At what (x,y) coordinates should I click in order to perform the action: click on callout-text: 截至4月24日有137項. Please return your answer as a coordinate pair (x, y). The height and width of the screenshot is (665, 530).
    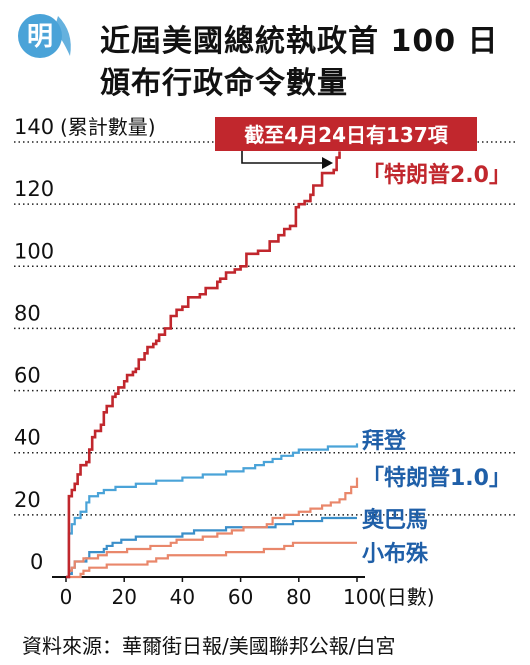
    Looking at the image, I should click on (346, 135).